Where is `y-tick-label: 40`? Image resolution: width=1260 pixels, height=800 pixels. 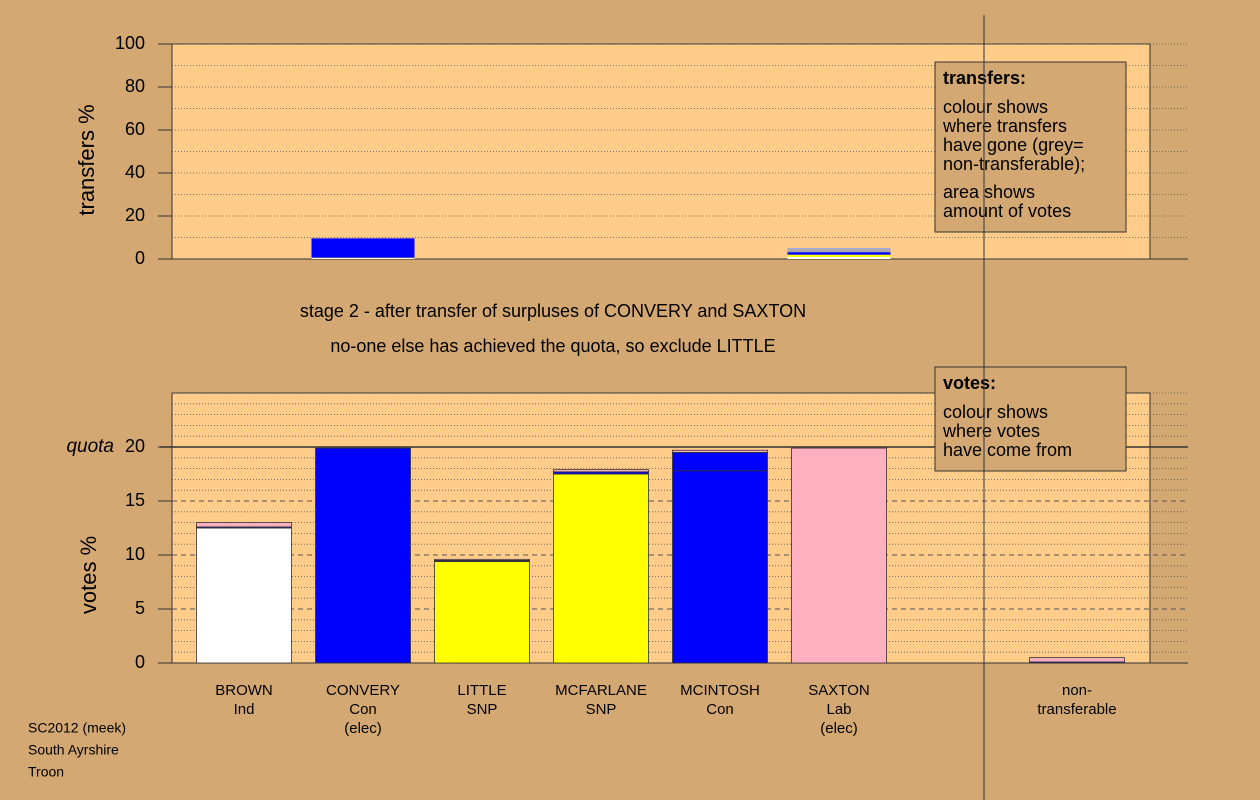
y-tick-label: 40 is located at coordinates (135, 172).